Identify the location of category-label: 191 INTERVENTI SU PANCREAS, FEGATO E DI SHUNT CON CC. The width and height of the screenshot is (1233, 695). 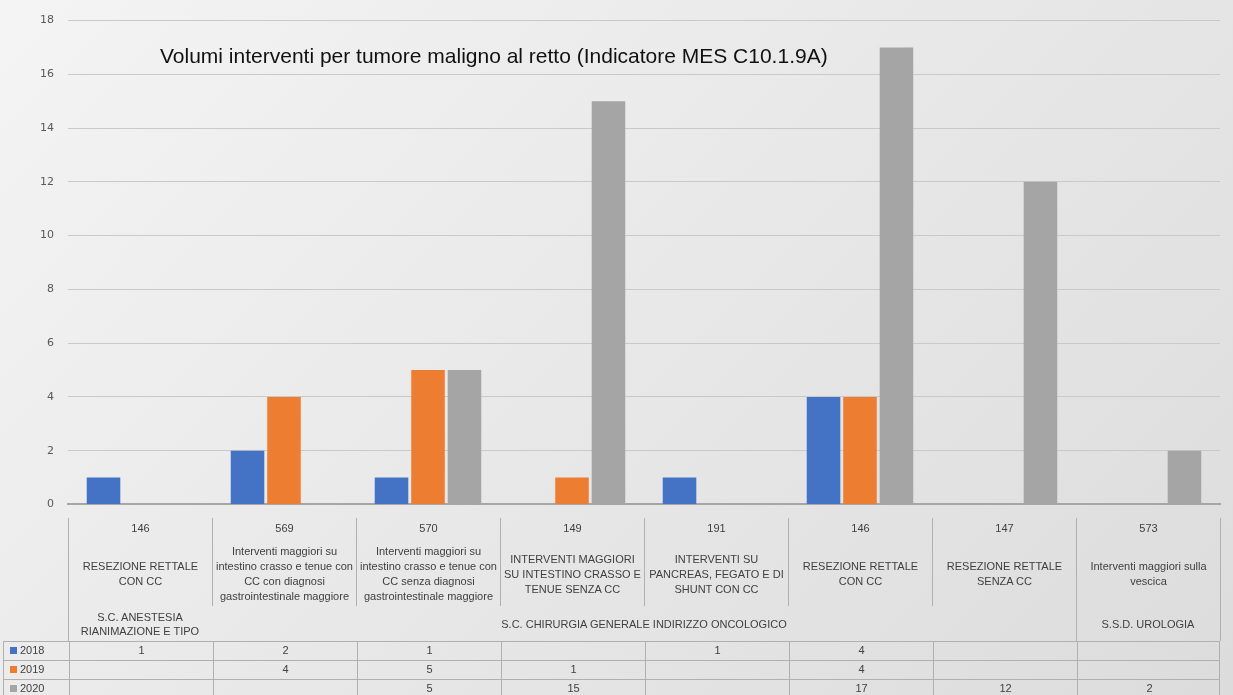
(716, 558).